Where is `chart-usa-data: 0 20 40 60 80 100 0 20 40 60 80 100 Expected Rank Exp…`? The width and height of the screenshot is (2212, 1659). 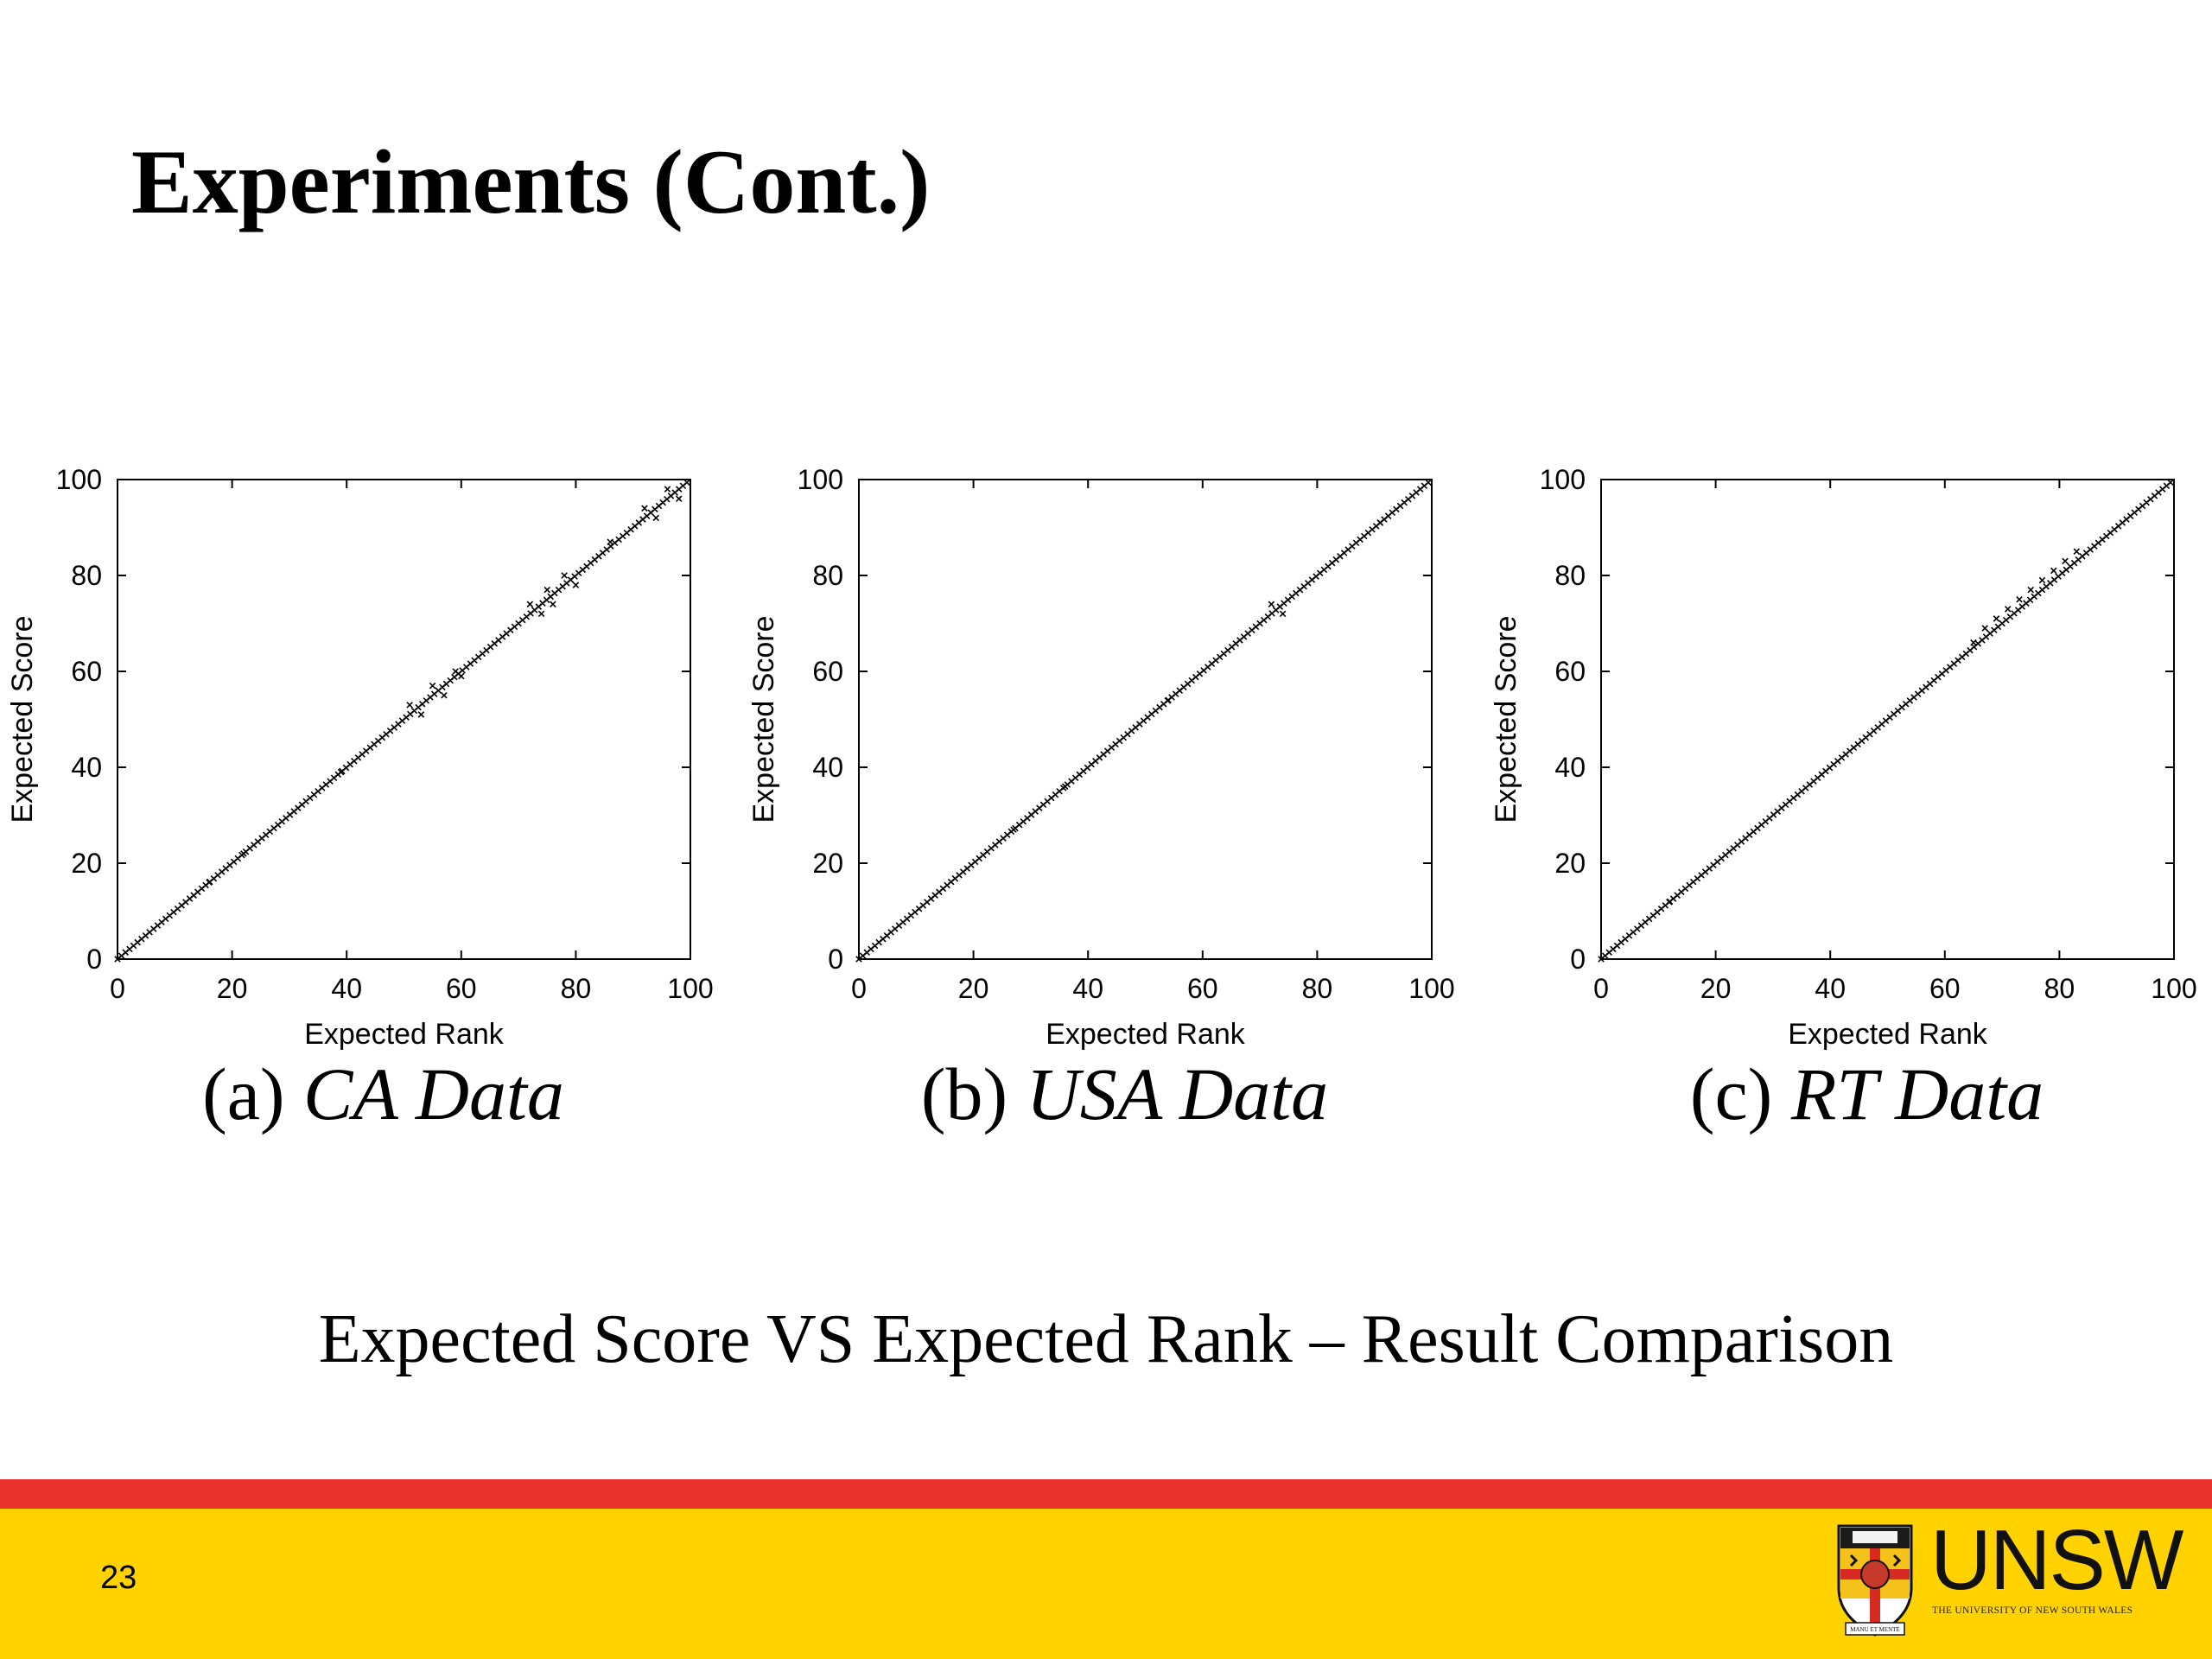 chart-usa-data: 0 20 40 60 80 100 0 20 40 60 80 100 Expected Rank Exp… is located at coordinates (1101, 799).